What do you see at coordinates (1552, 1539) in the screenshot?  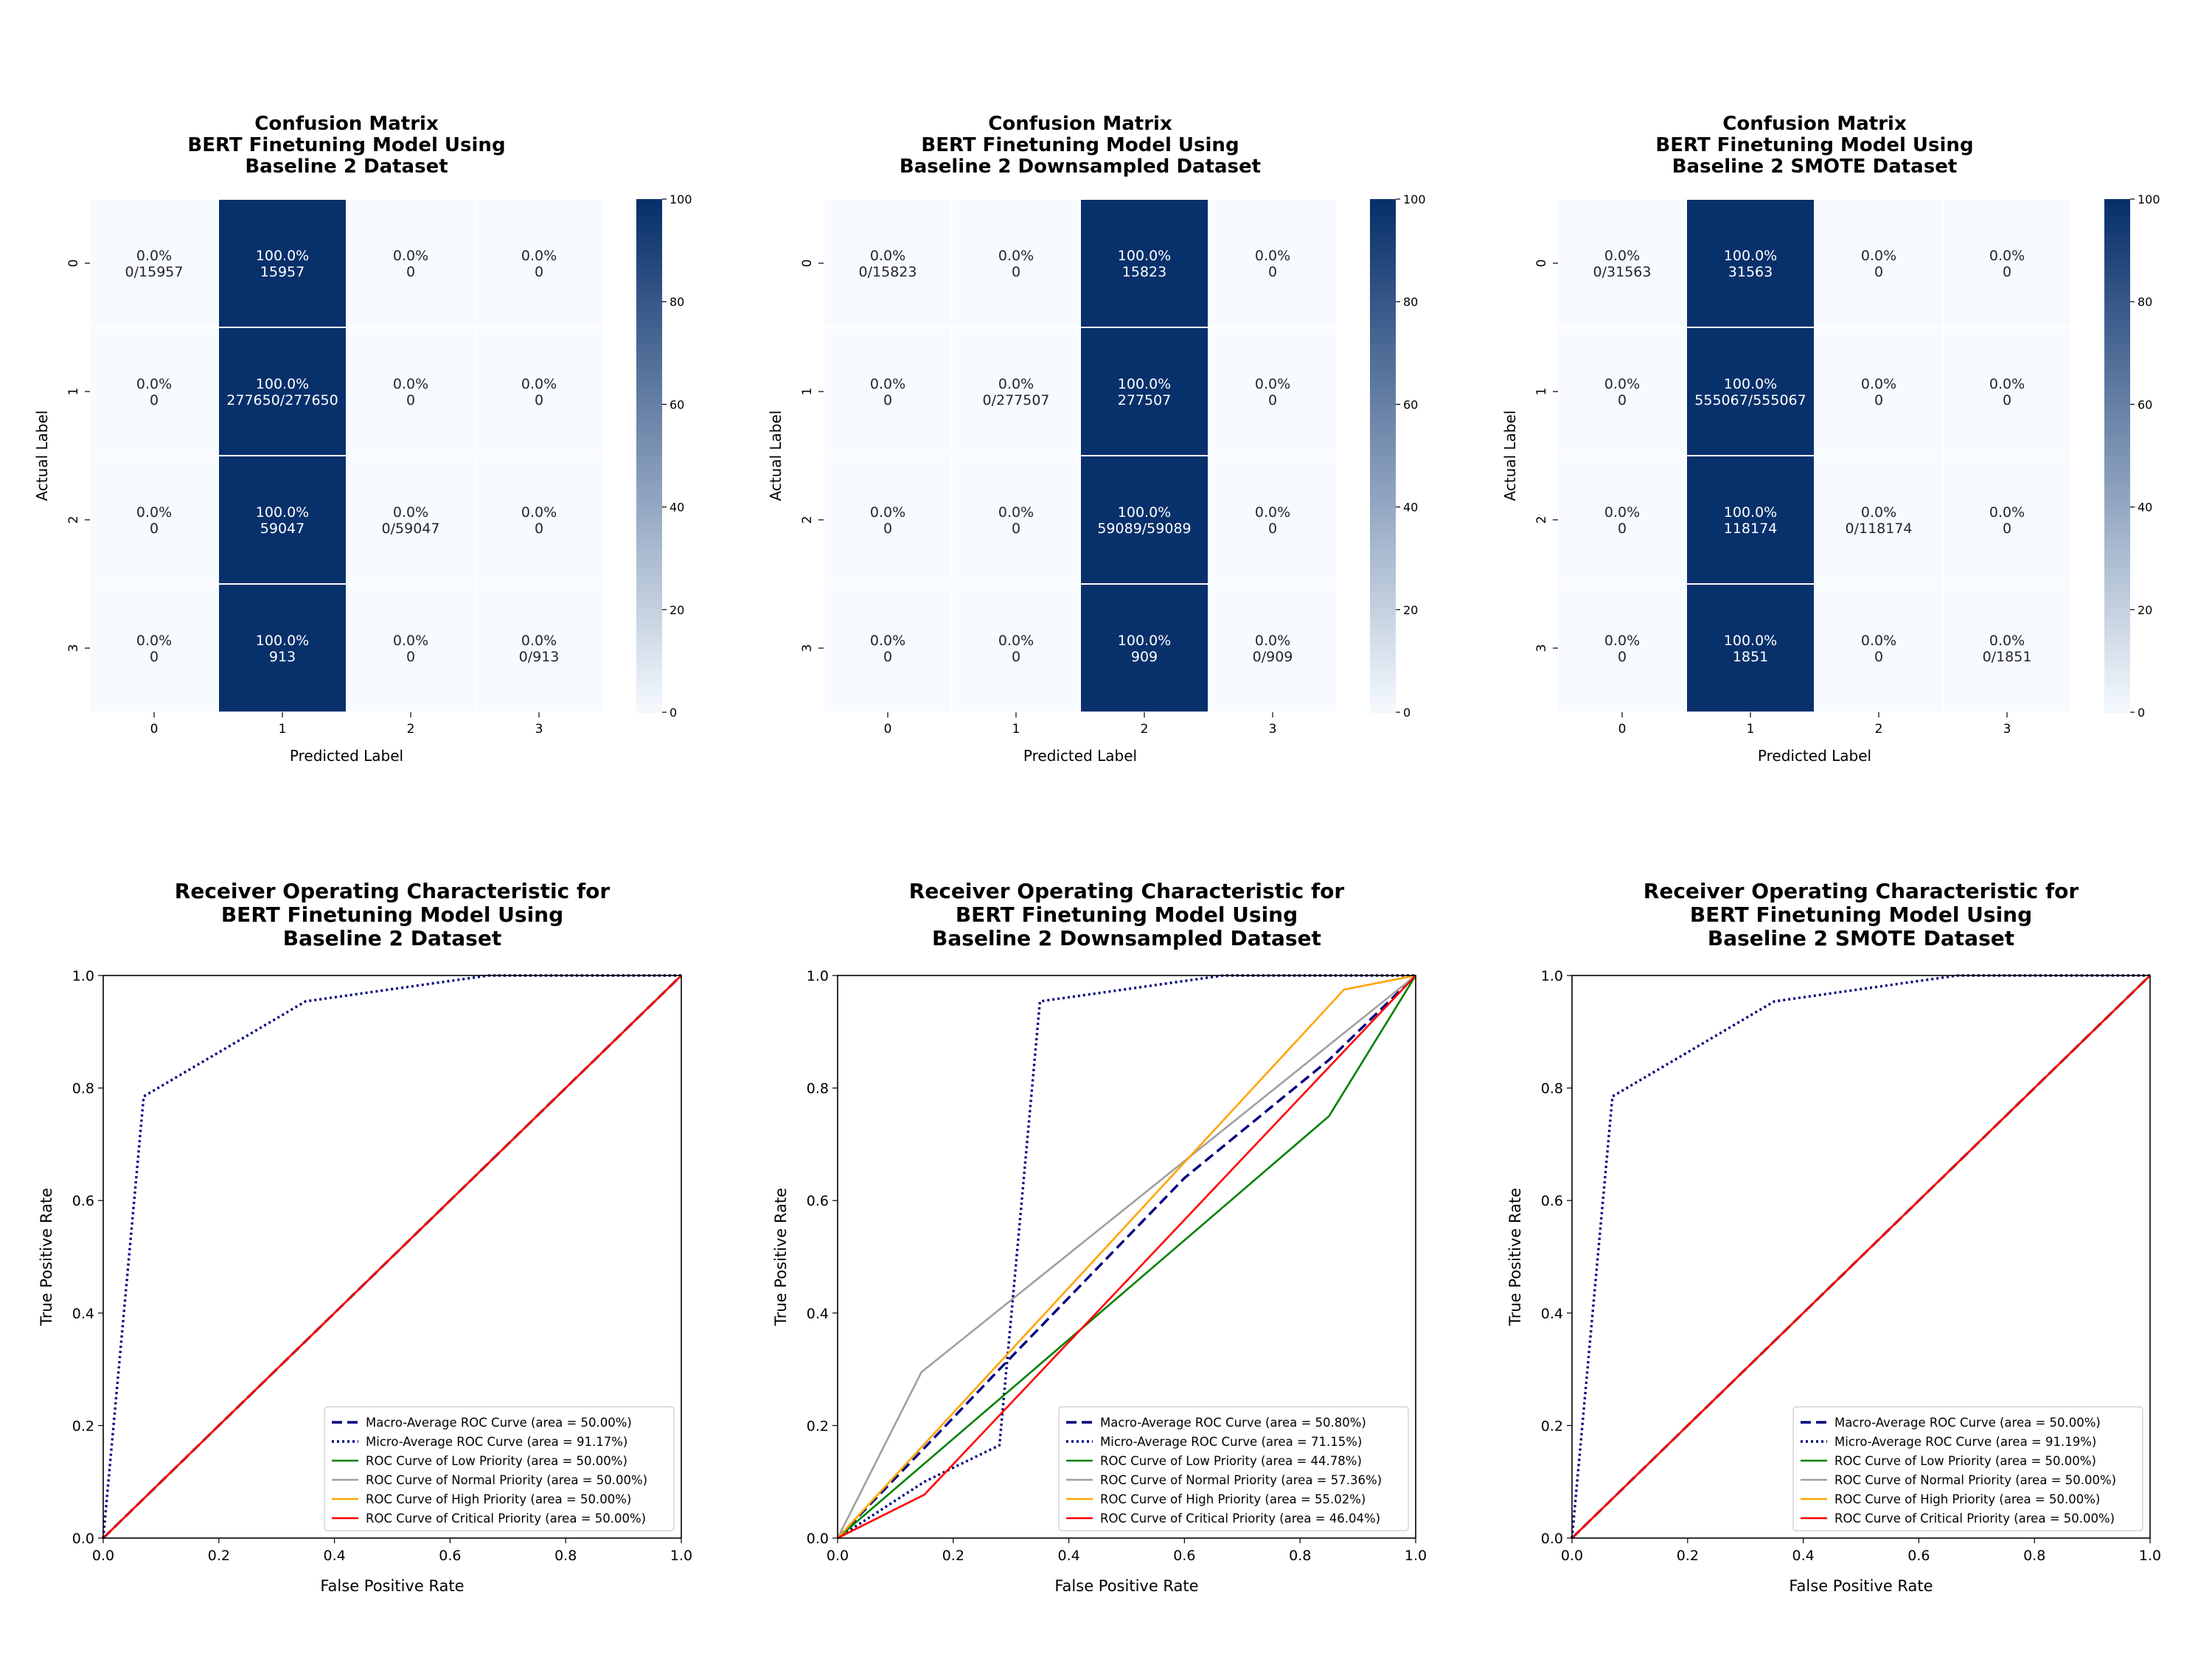 I see `y-tick-label: 0.0` at bounding box center [1552, 1539].